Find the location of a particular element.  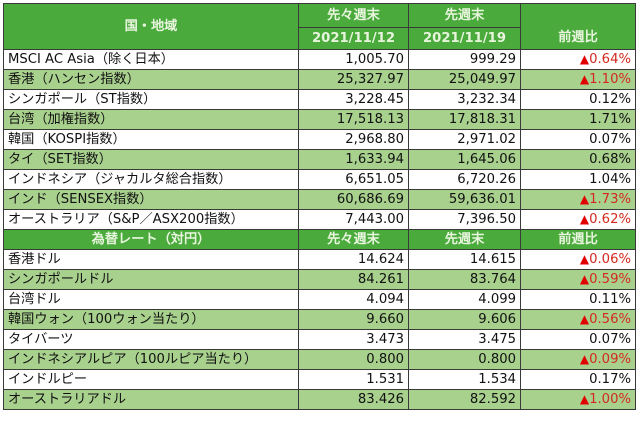

change-percent: 0.09% is located at coordinates (610, 359).